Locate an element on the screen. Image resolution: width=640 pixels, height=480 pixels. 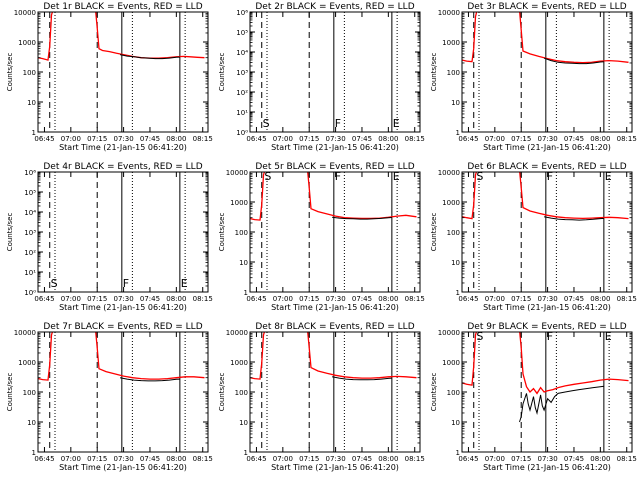
chart-title: Det 9r BLACK = Events, RED = LLD is located at coordinates (546, 327).